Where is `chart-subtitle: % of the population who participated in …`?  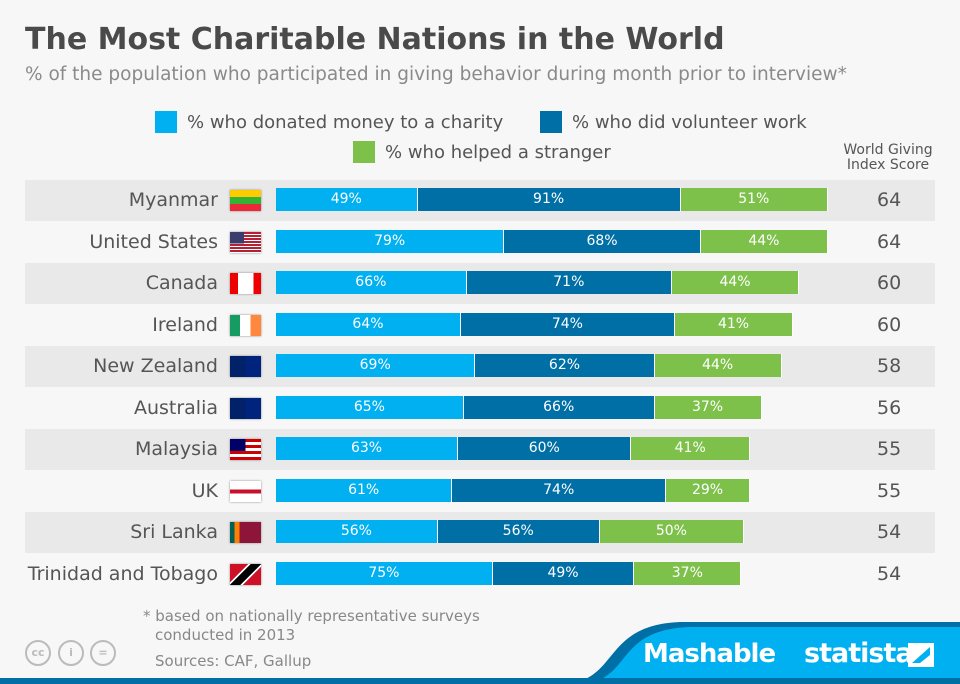 chart-subtitle: % of the population who participated in … is located at coordinates (436, 74).